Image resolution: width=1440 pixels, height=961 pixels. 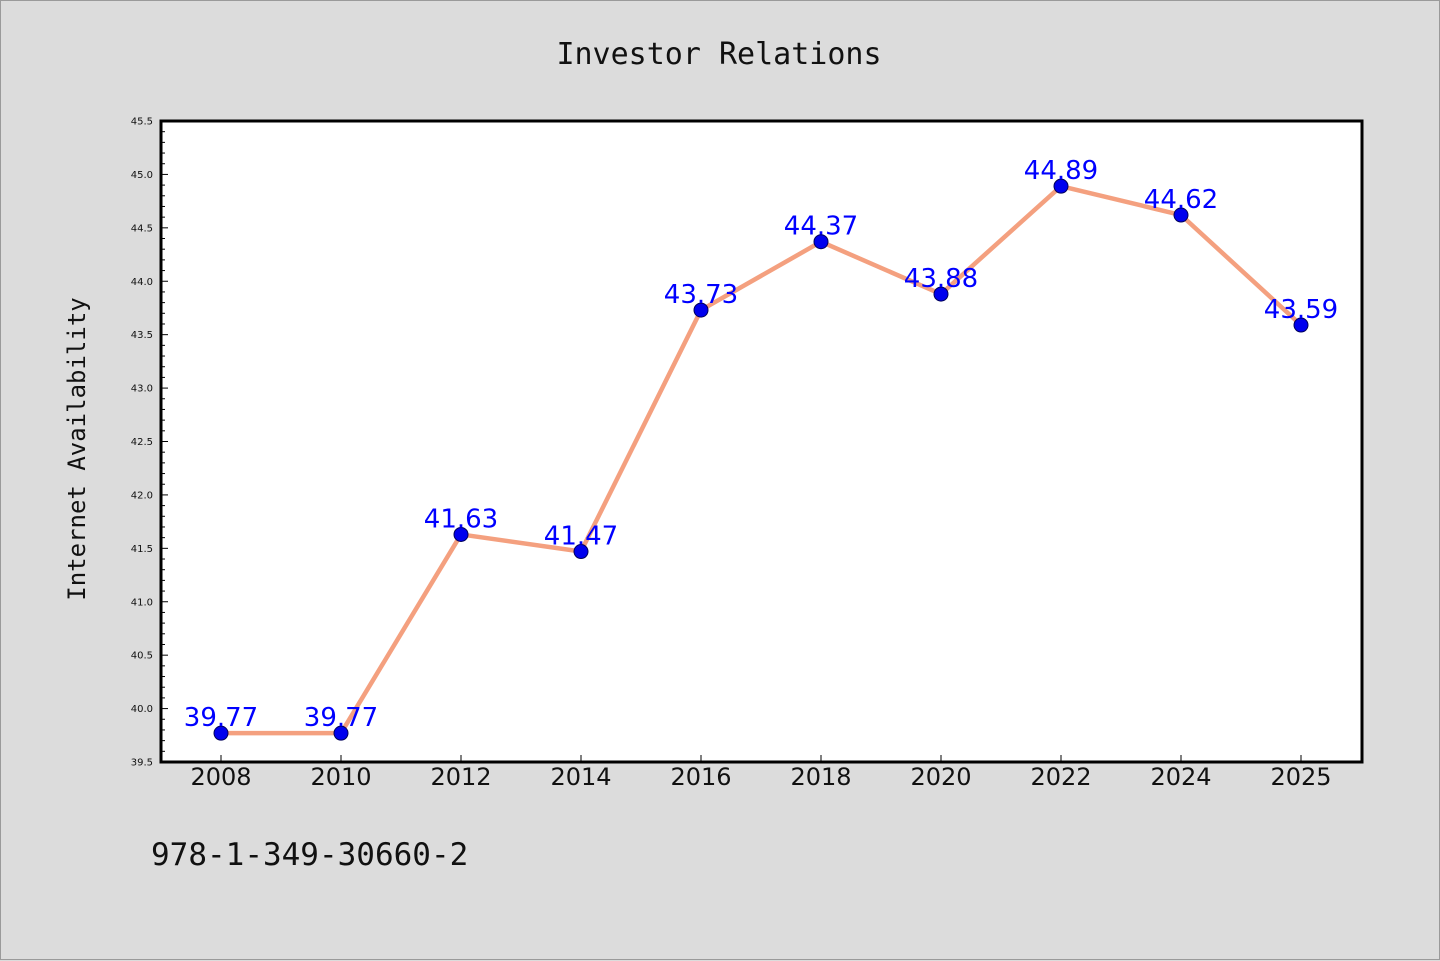 What do you see at coordinates (142, 175) in the screenshot?
I see `y-tick-label: 45.0` at bounding box center [142, 175].